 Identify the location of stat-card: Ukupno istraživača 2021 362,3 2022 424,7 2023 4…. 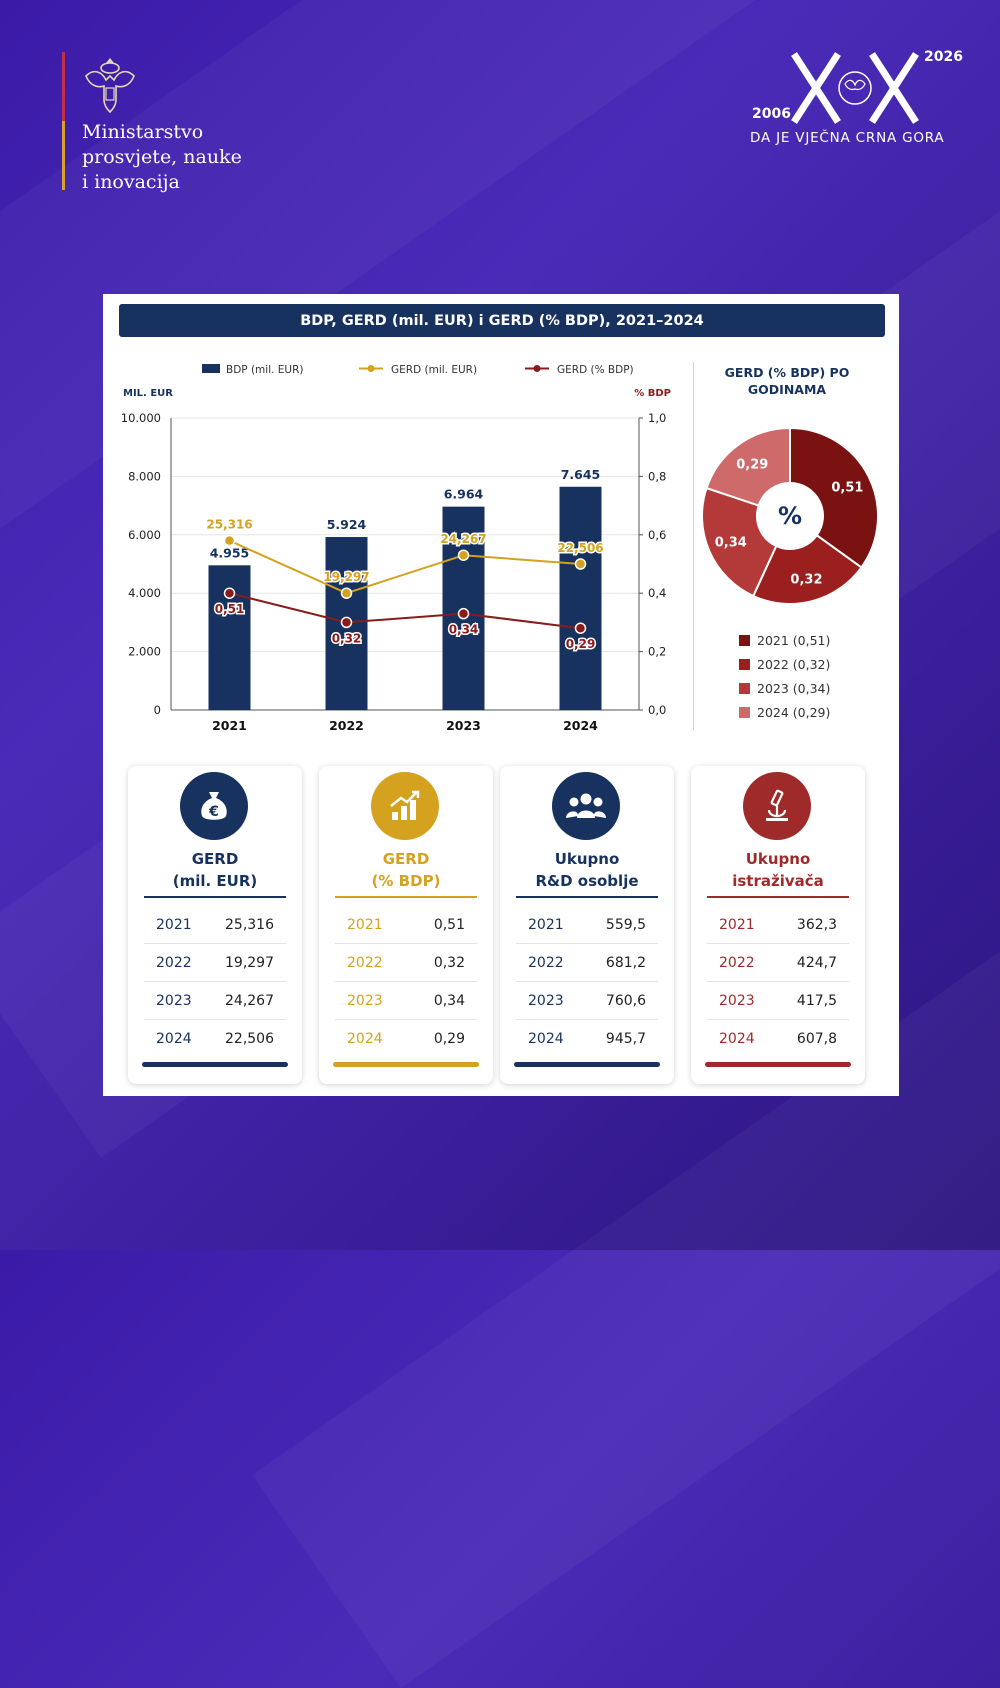
(778, 925).